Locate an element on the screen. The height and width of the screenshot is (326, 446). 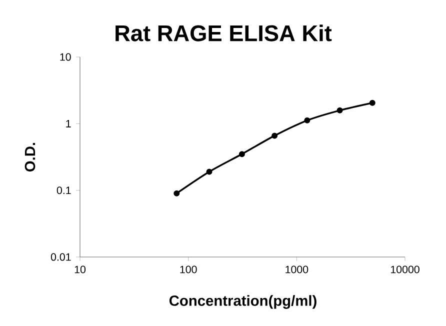
x-tick-label: 100 is located at coordinates (188, 270).